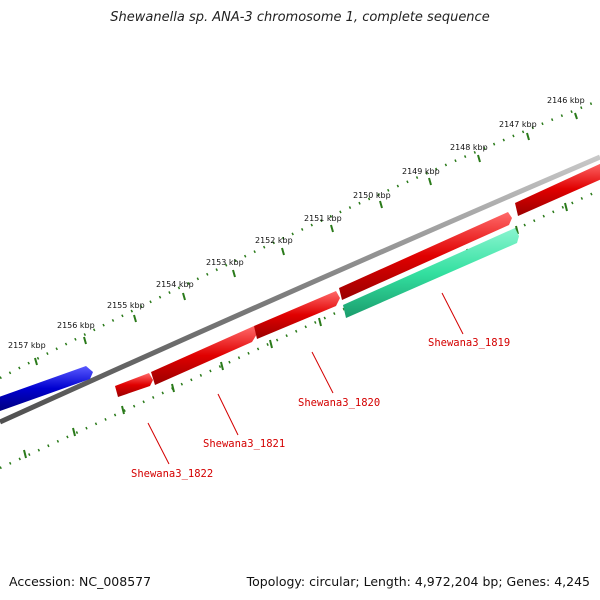 Image resolution: width=600 pixels, height=600 pixels. What do you see at coordinates (244, 444) in the screenshot?
I see `gene-label-1821: Shewana3_1821` at bounding box center [244, 444].